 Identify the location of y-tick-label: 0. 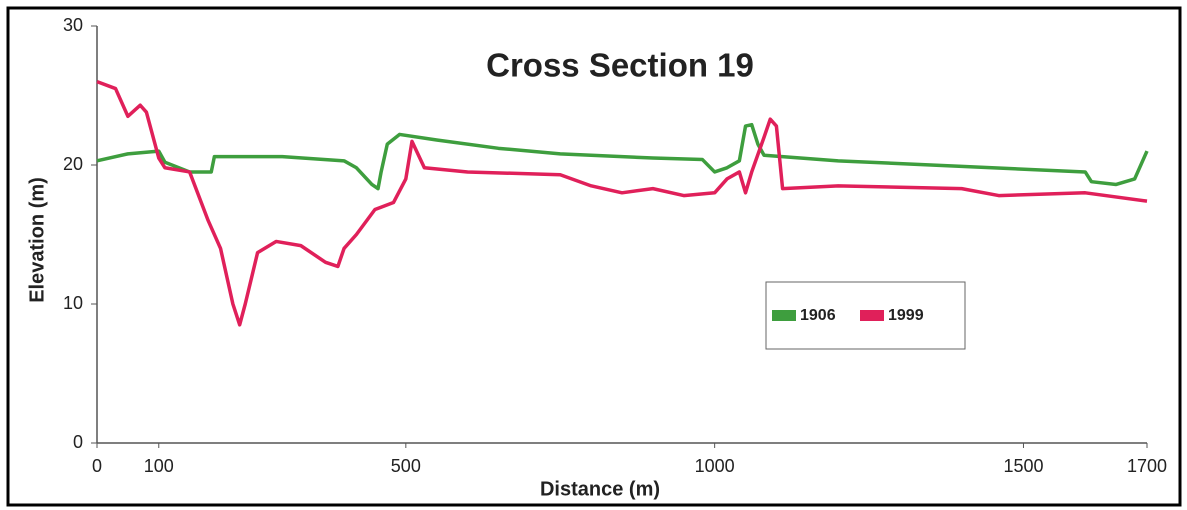
(78, 442).